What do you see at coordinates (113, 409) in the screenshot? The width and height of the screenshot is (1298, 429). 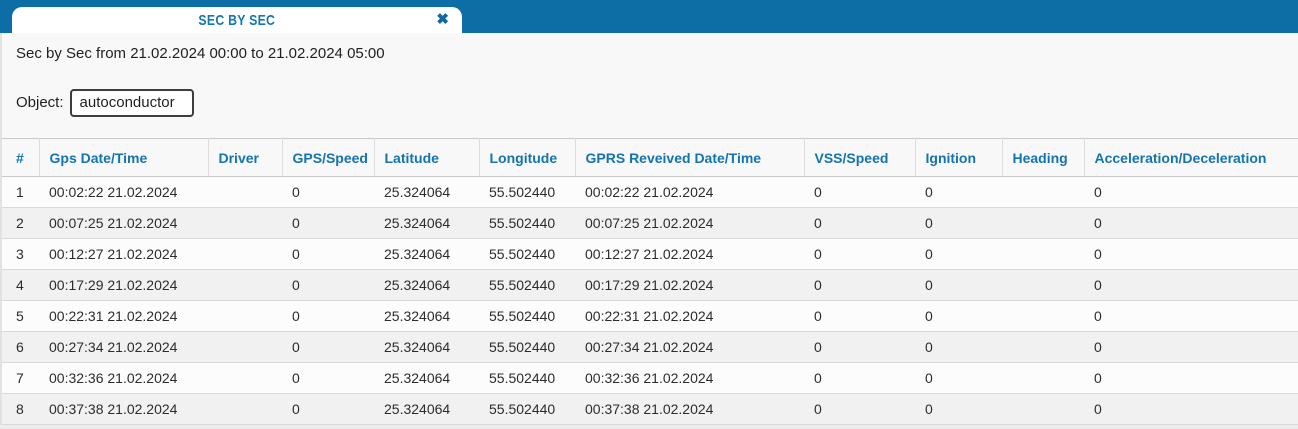 I see `cell-gps_datetime: 00:37:38 21.02.2024` at bounding box center [113, 409].